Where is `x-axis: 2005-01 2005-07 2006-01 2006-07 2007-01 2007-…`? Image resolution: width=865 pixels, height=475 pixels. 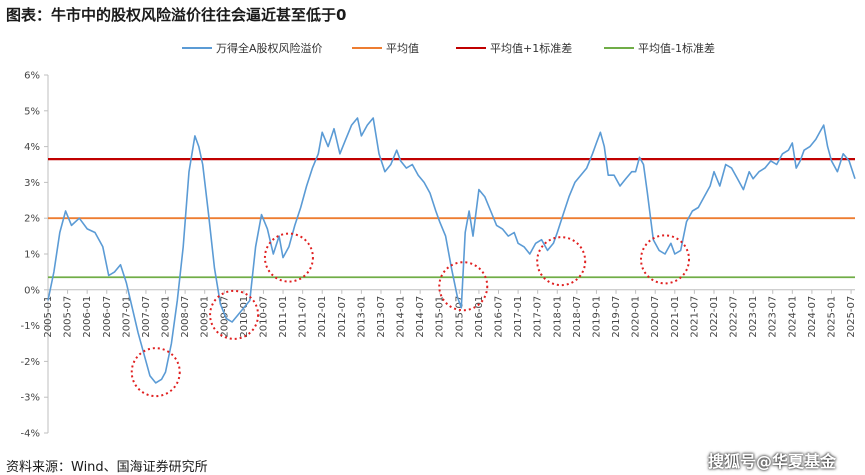
x-axis: 2005-01 2005-07 2006-01 2006-07 2007-01 2007-… is located at coordinates (450, 313).